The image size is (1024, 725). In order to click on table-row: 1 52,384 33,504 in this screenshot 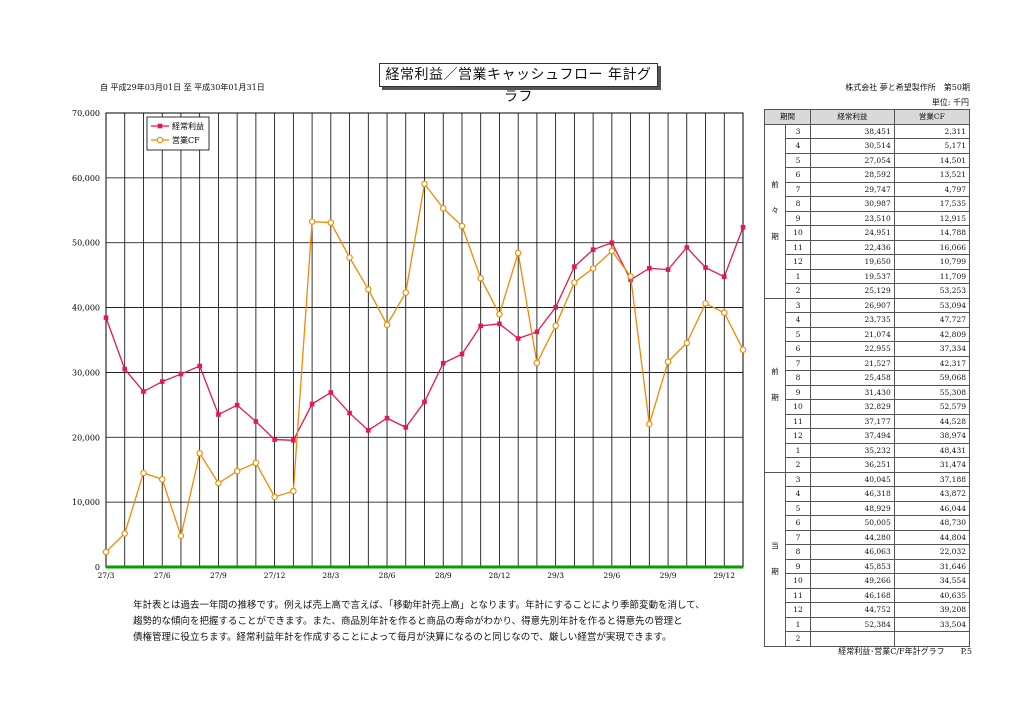, I will do `click(868, 624)`.